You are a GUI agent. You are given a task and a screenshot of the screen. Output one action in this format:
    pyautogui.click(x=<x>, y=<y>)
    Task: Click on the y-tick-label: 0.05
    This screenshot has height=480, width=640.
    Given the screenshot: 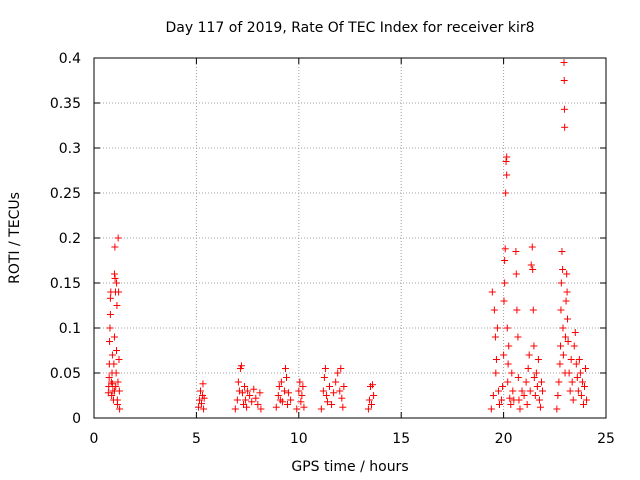 What is the action you would take?
    pyautogui.click(x=65, y=374)
    